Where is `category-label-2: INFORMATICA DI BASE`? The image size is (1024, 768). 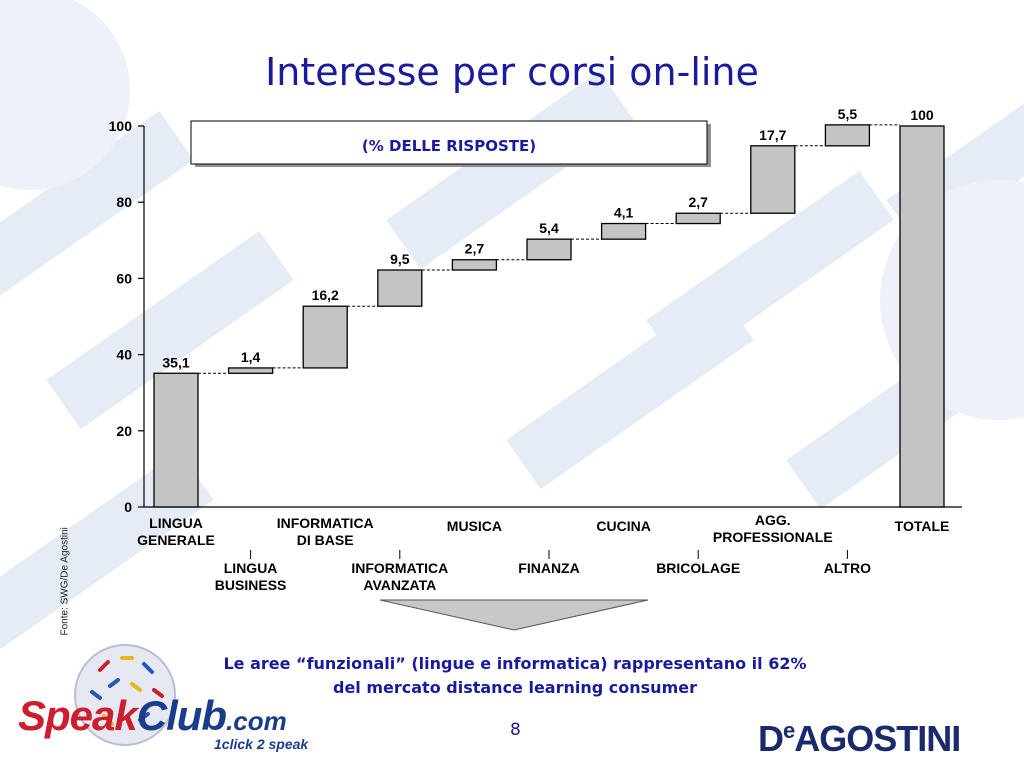 category-label-2: INFORMATICA DI BASE is located at coordinates (325, 531).